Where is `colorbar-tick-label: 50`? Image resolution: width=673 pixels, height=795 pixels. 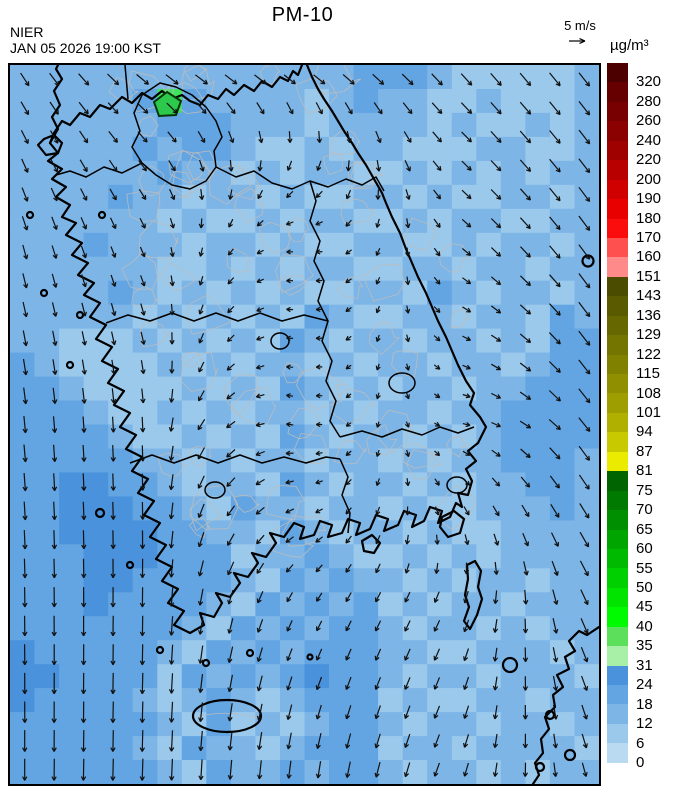
colorbar-tick-label: 50 is located at coordinates (644, 587).